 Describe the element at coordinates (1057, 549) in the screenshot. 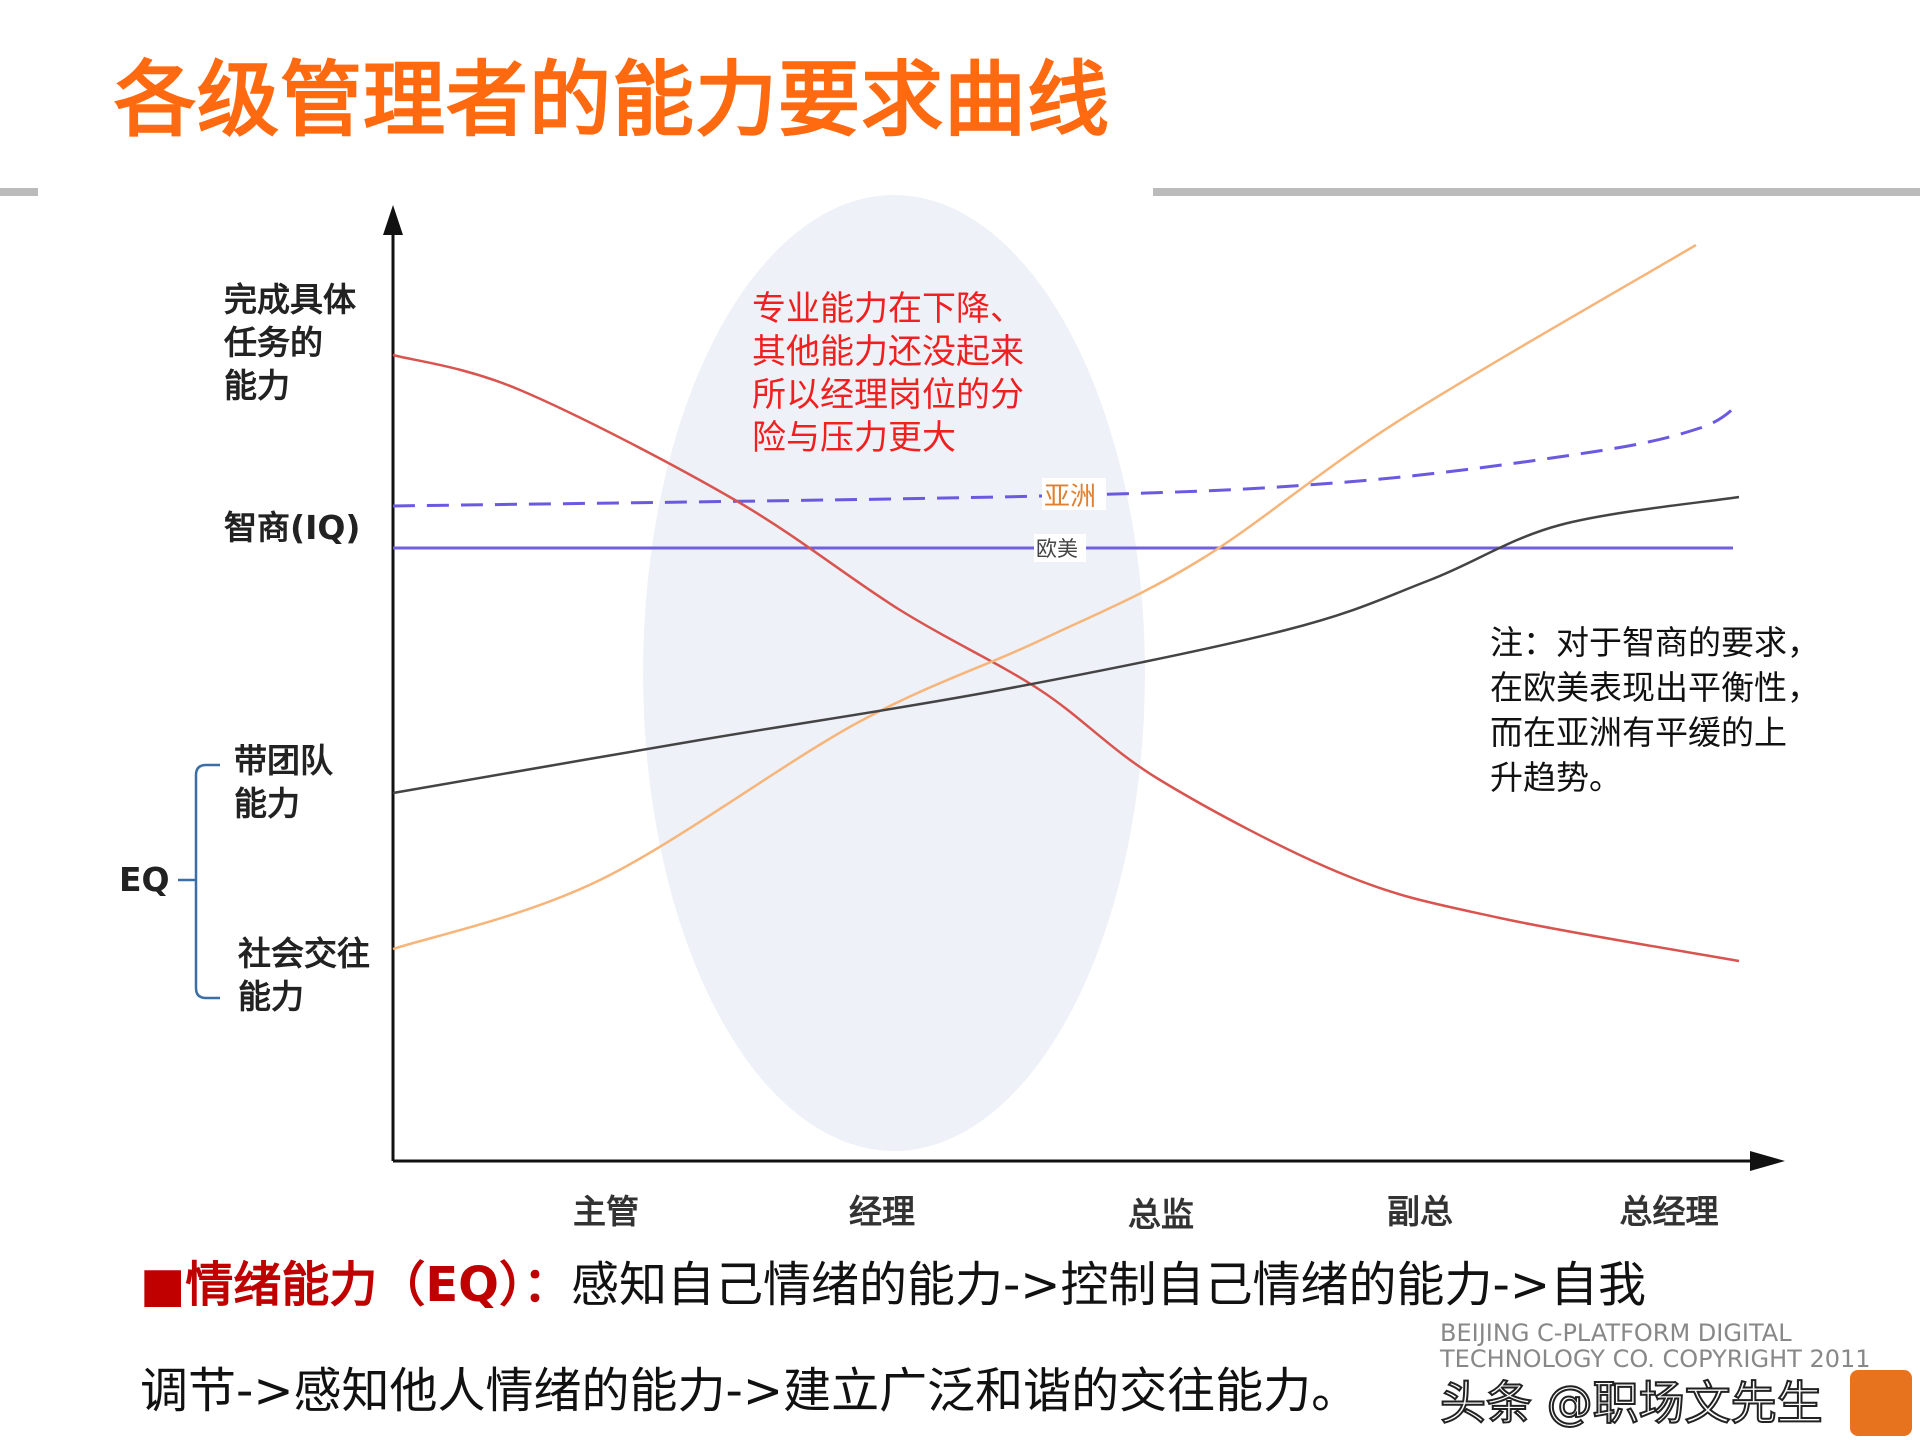

I see `west-label: 欧美` at that location.